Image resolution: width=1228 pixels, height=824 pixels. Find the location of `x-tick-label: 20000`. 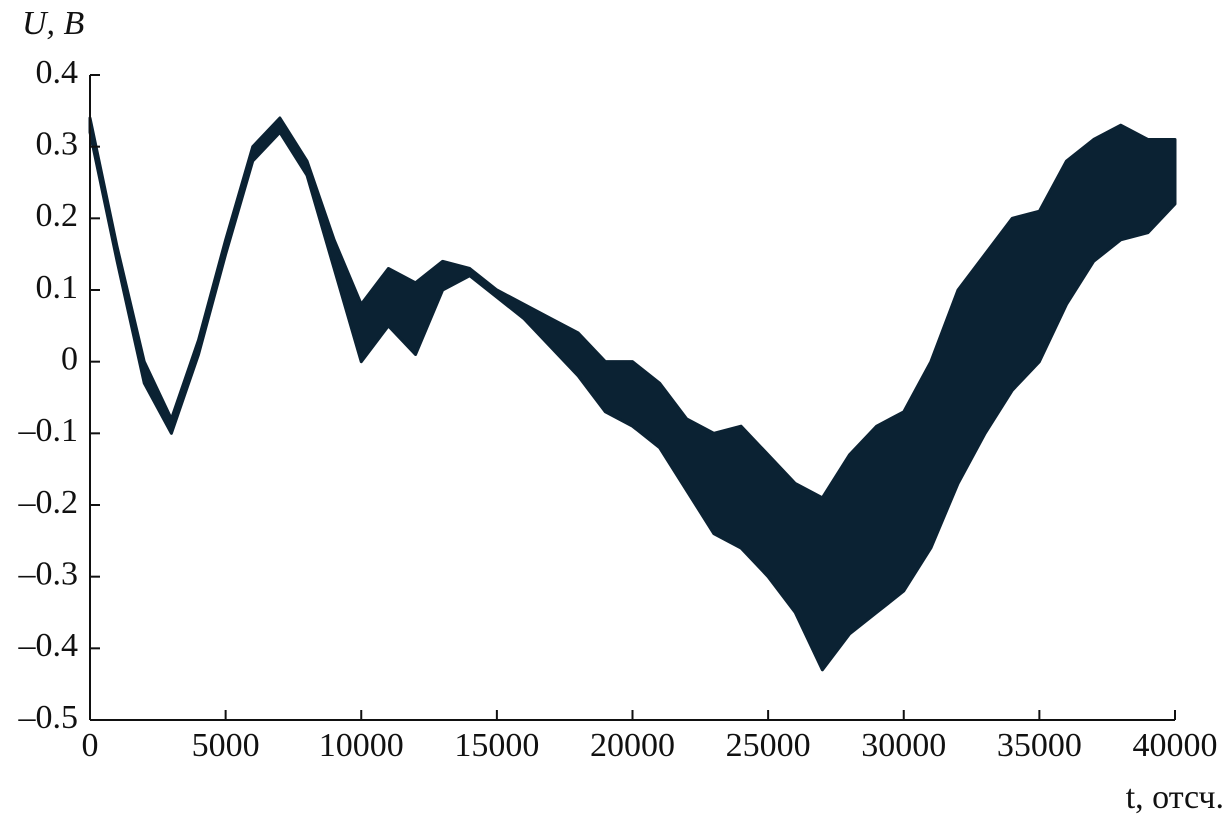

x-tick-label: 20000 is located at coordinates (632, 745).